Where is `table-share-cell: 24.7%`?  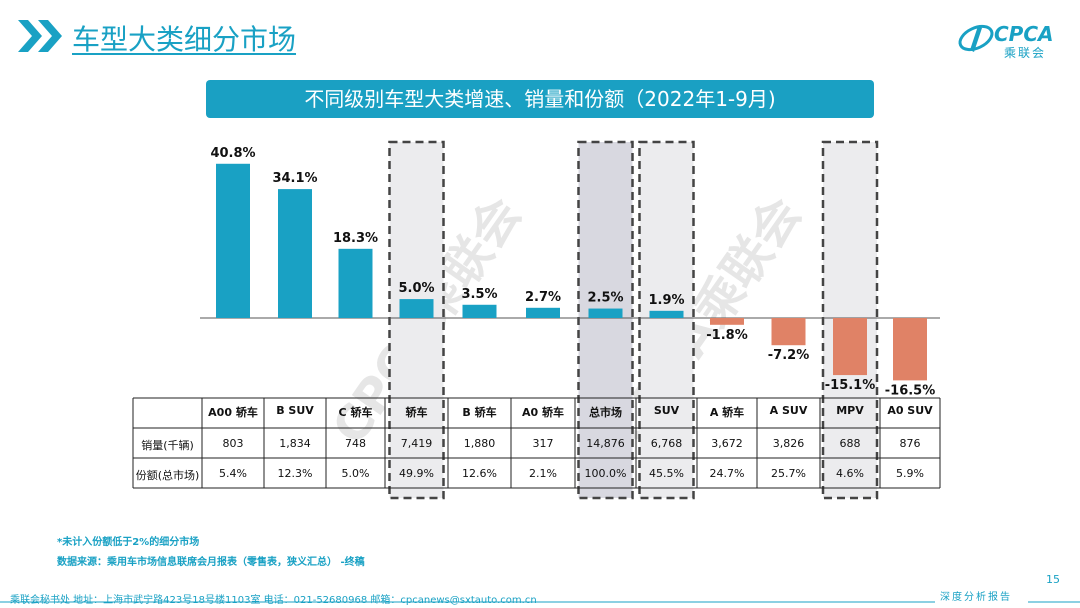 table-share-cell: 24.7% is located at coordinates (727, 473).